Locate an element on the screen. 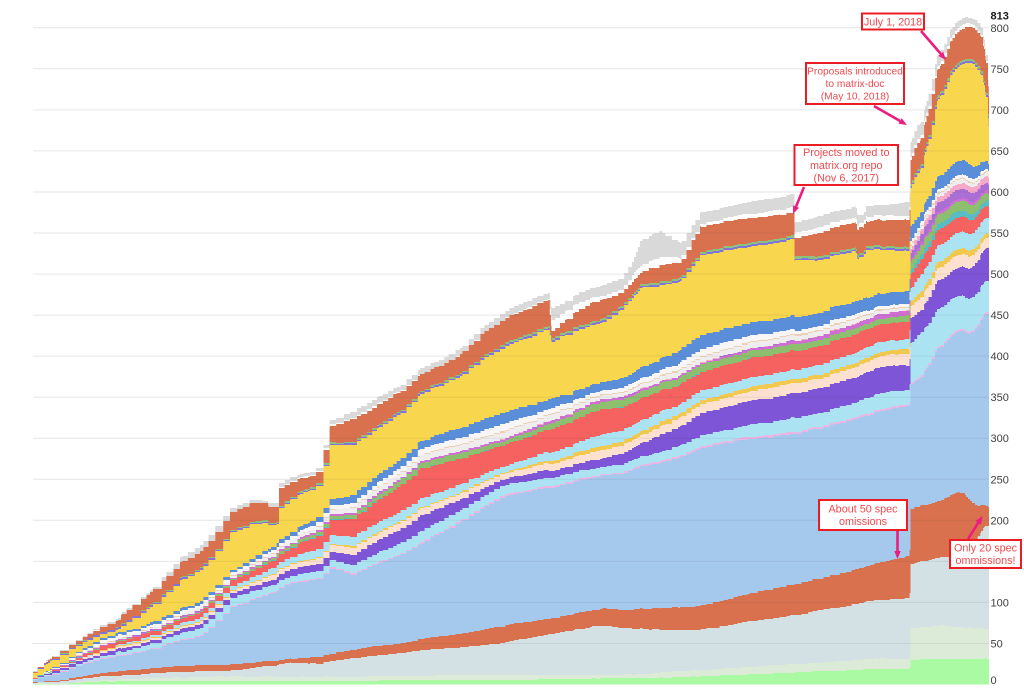  svg-text: 450 is located at coordinates (1000, 316).